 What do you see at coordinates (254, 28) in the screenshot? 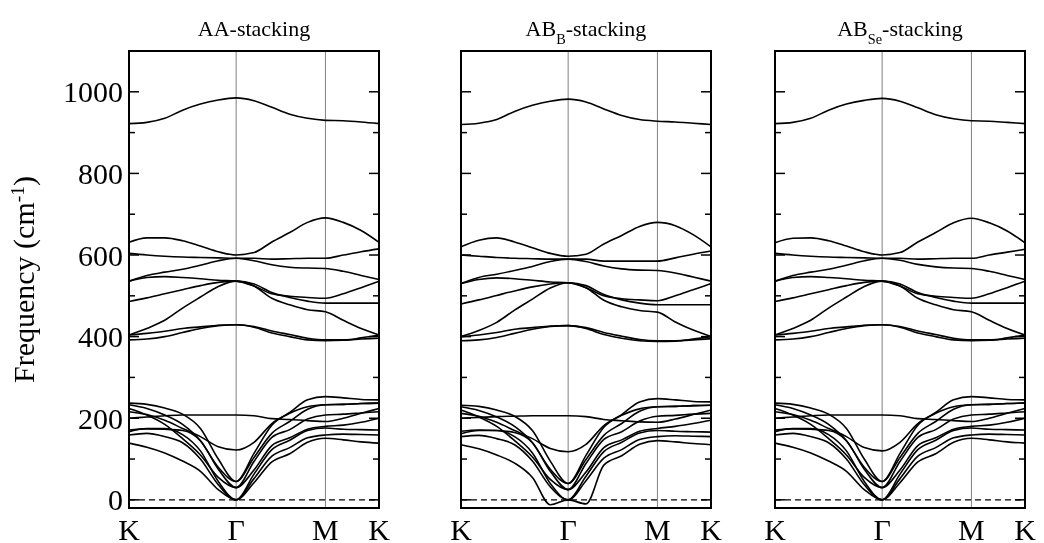
I see `chart-title: AA-stacking` at bounding box center [254, 28].